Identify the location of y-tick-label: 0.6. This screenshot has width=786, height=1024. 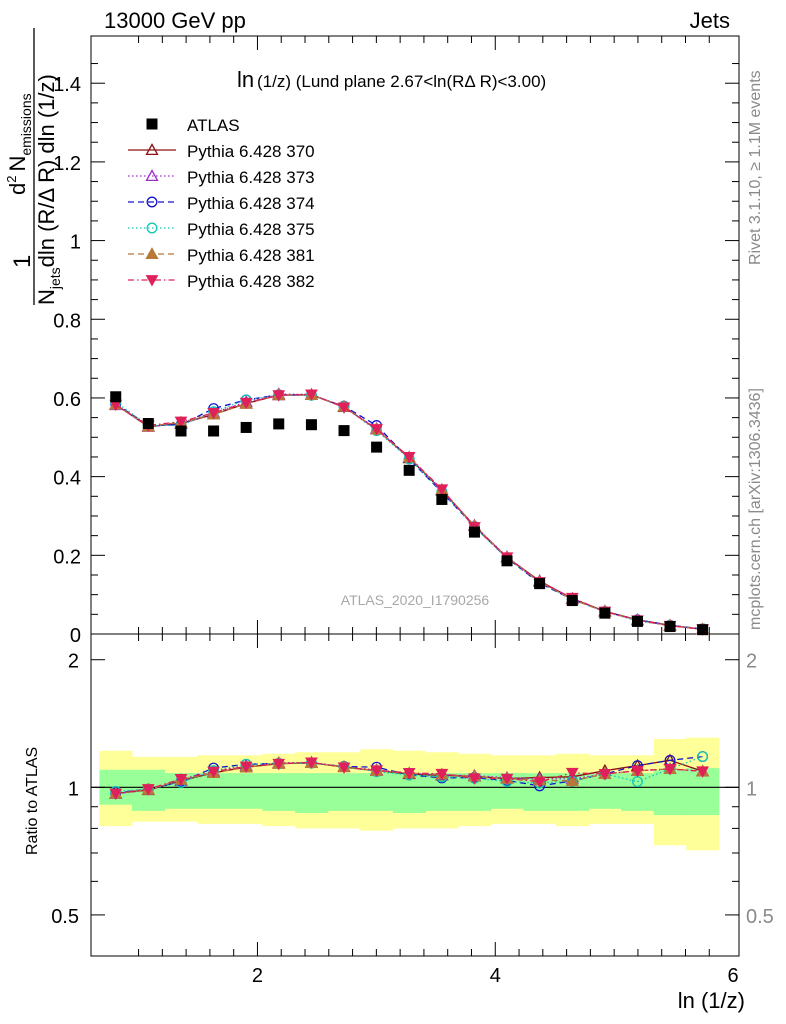
(67, 400).